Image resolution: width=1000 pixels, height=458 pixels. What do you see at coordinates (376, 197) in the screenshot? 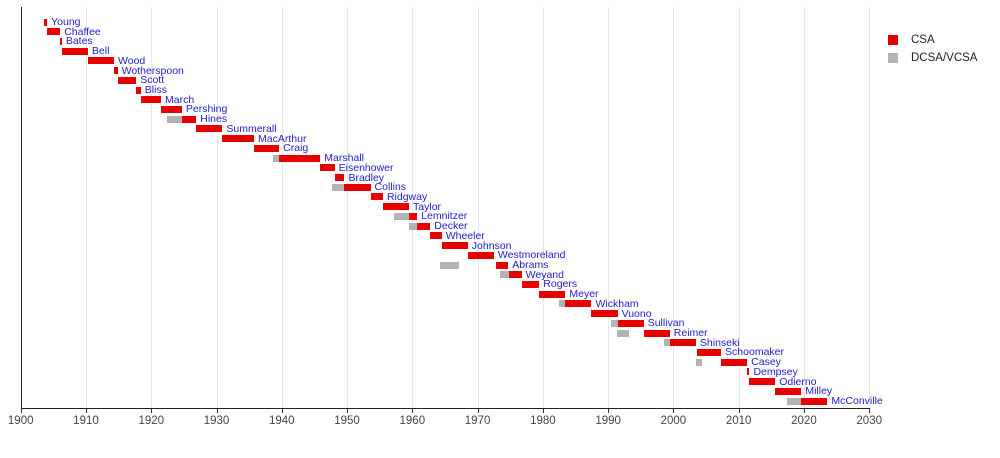
I see `bar-csa-ridgway` at bounding box center [376, 197].